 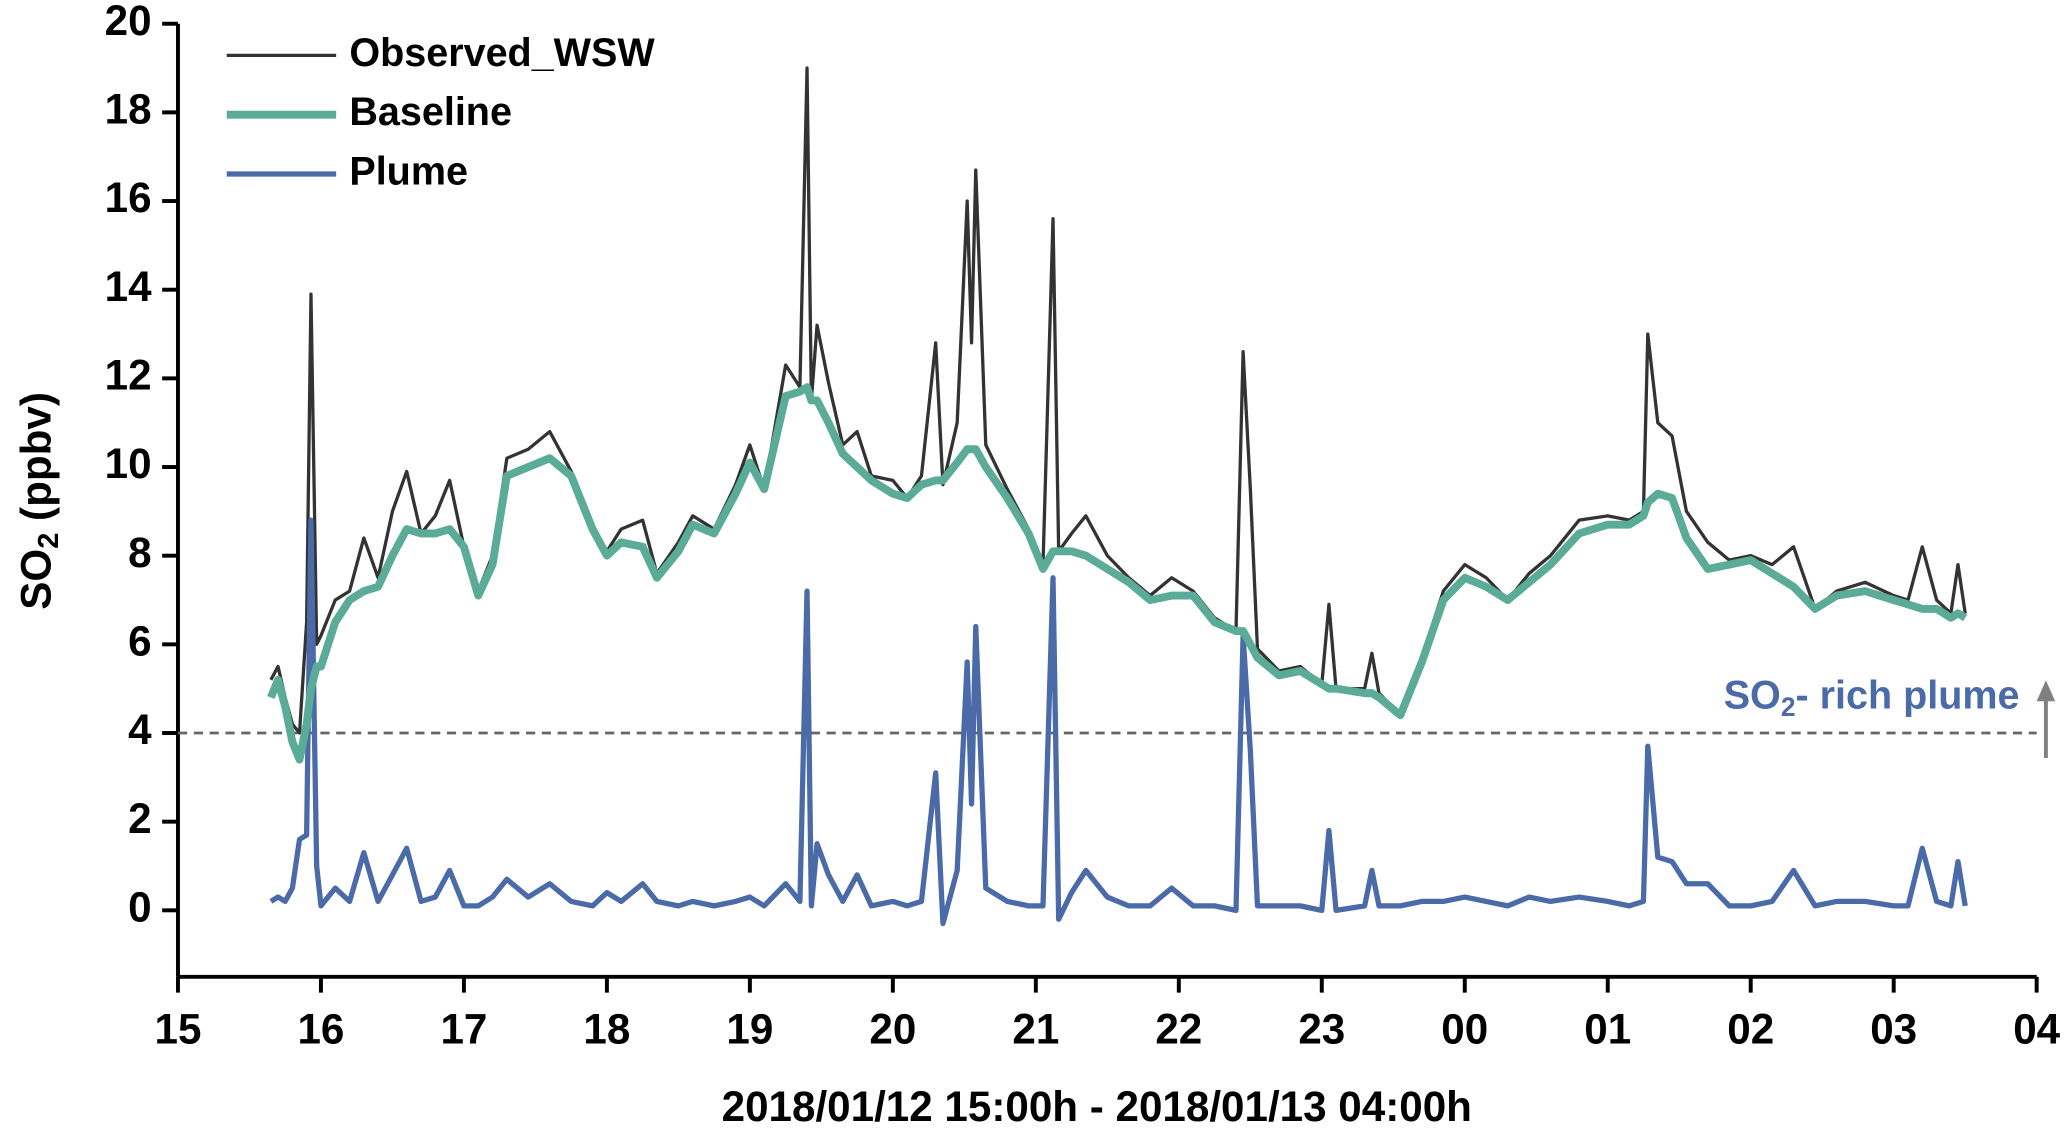 What do you see at coordinates (320, 1028) in the screenshot?
I see `x-tick-label: 16` at bounding box center [320, 1028].